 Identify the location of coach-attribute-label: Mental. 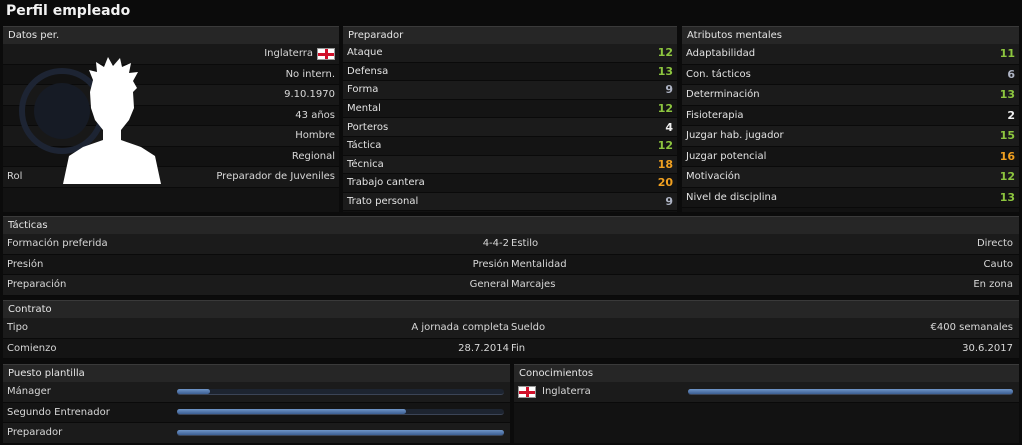
(364, 109).